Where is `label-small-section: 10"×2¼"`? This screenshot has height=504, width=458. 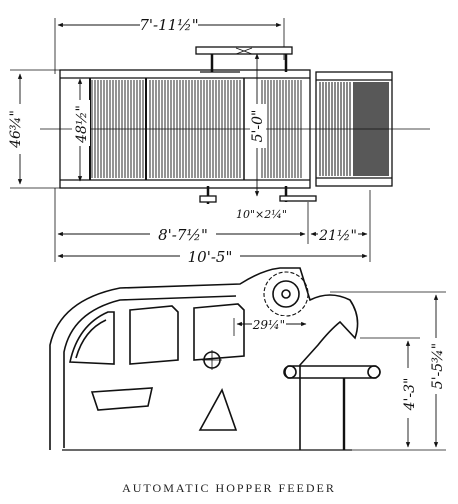 label-small-section: 10"×2¼" is located at coordinates (261, 214).